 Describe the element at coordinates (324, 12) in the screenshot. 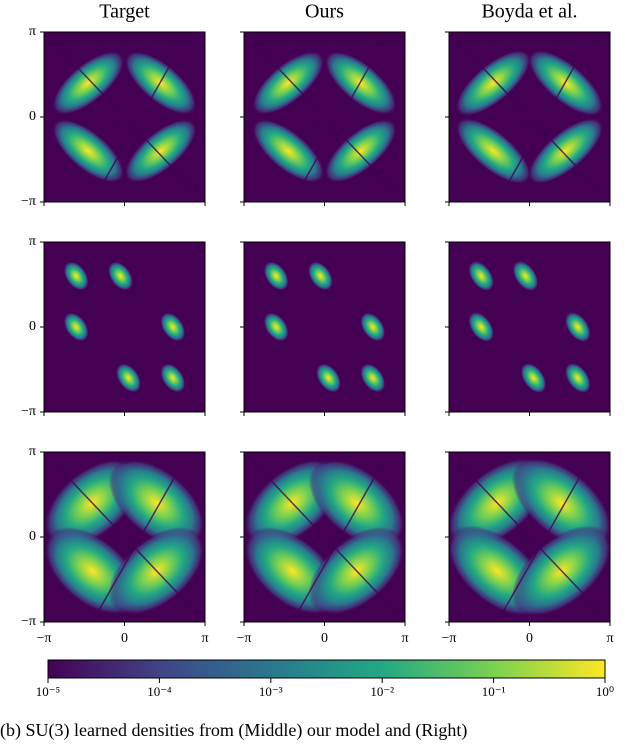

I see `column-title: Ours` at that location.